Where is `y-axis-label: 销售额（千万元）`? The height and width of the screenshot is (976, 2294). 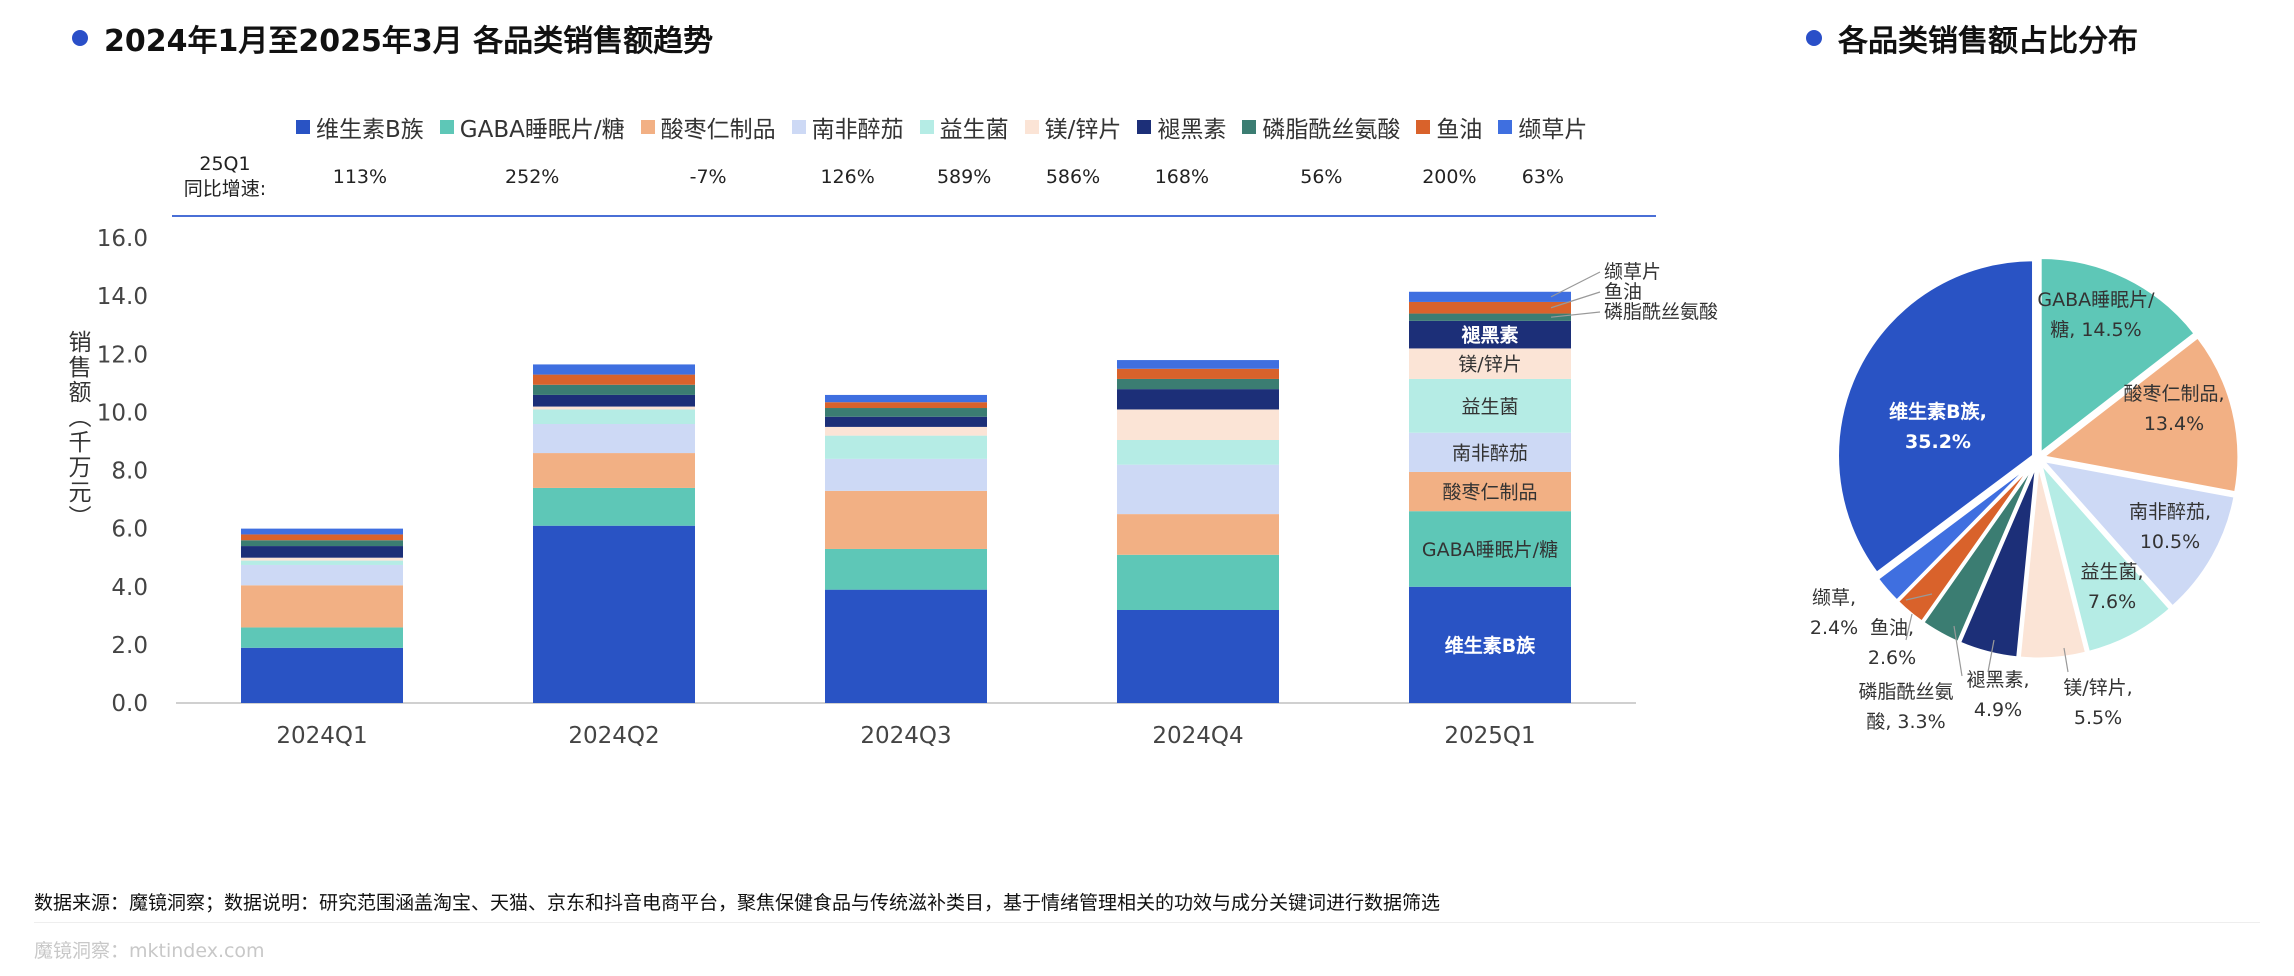 y-axis-label: 销售额（千万元） is located at coordinates (77, 430).